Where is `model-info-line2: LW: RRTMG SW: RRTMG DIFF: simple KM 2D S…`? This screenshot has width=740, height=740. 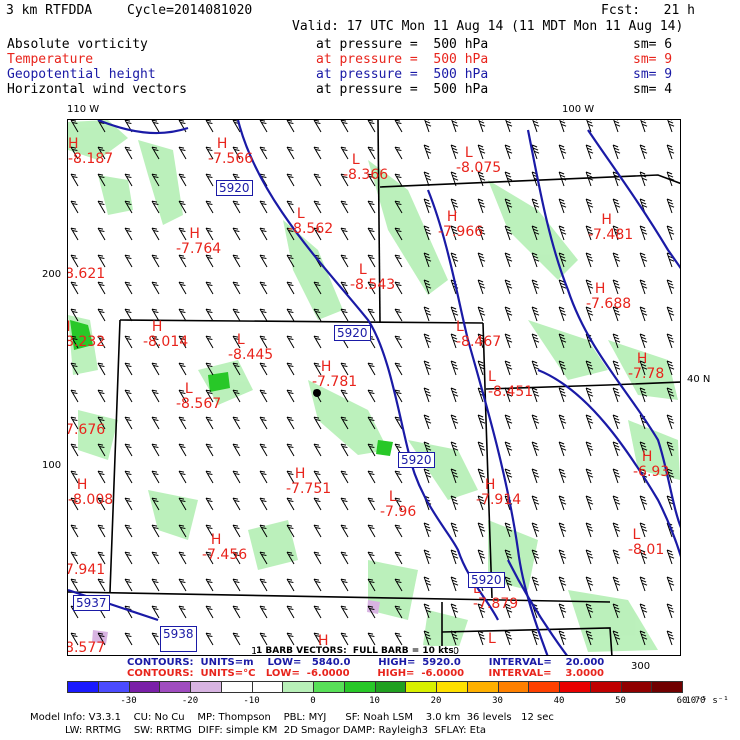
model-info-line2: LW: RRTMG SW: RRTMG DIFF: simple KM 2D S… is located at coordinates (258, 730).